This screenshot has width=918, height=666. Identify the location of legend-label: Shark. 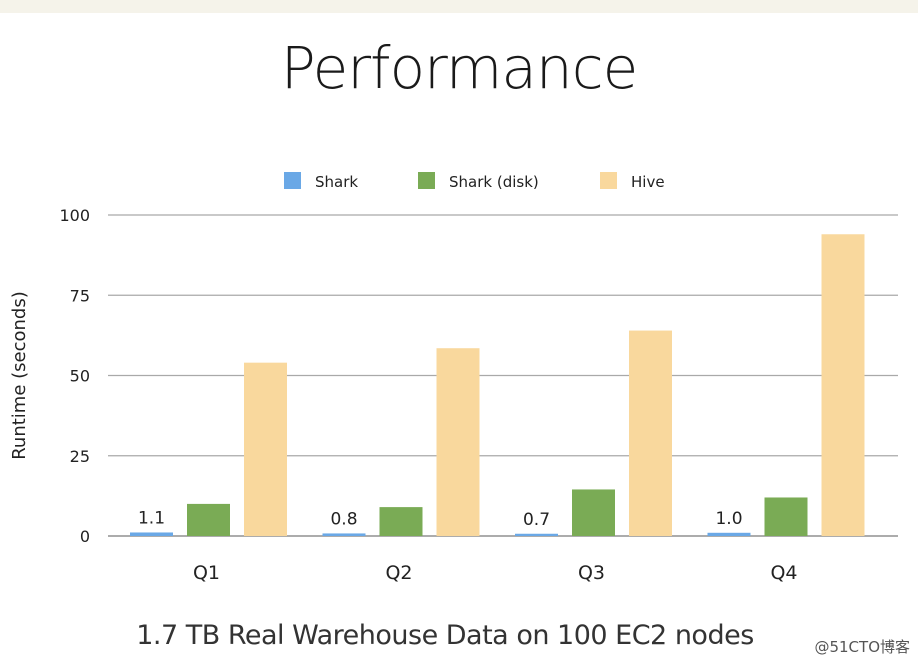
(336, 182).